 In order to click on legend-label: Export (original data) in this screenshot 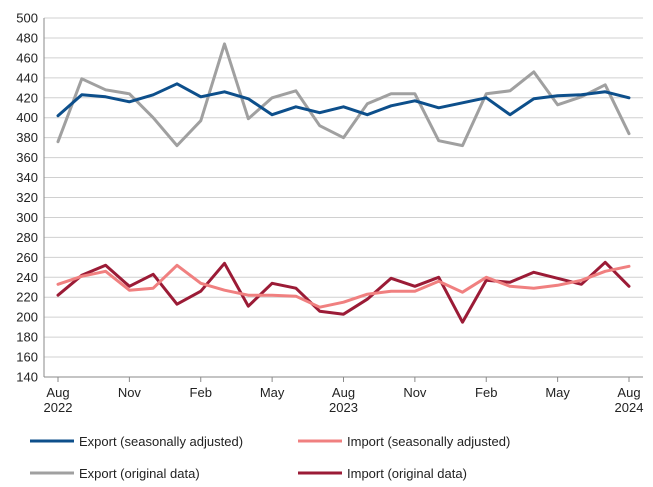, I will do `click(139, 473)`.